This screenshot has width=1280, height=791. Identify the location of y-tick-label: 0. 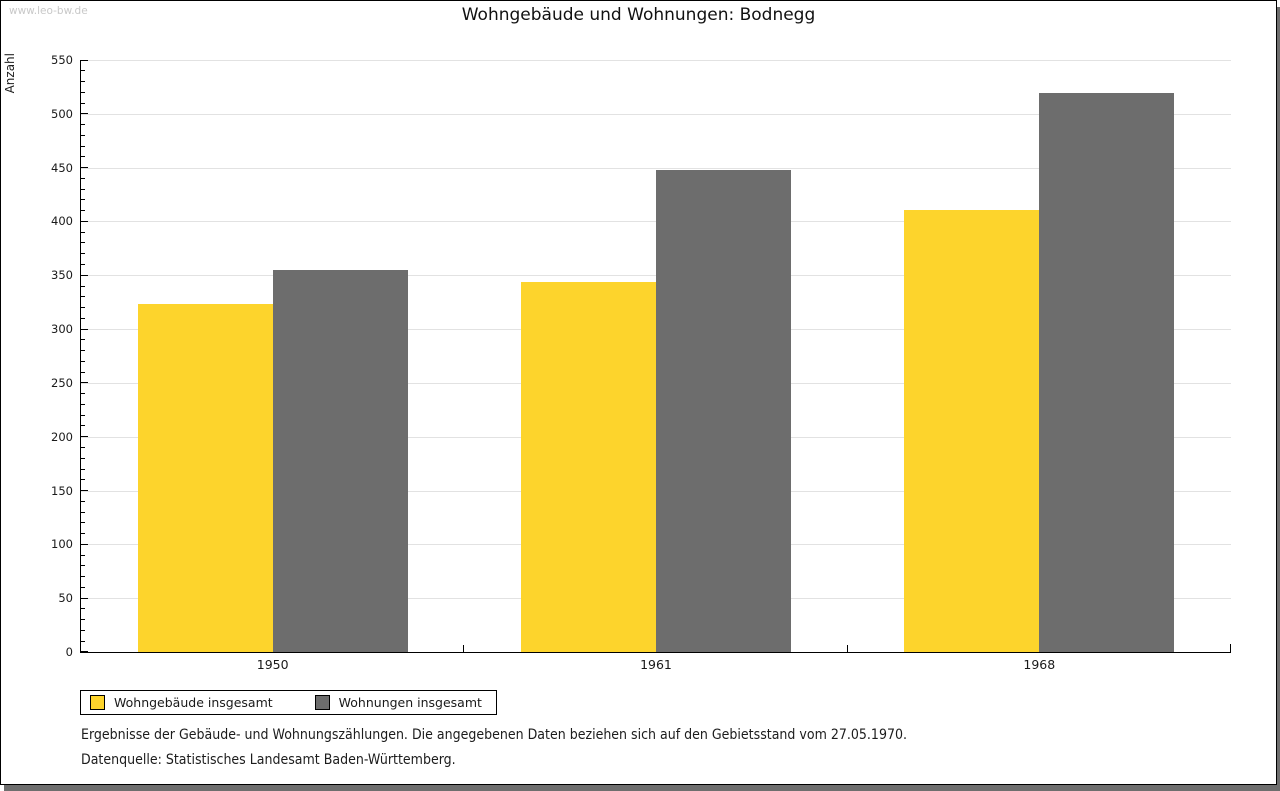
(69, 652).